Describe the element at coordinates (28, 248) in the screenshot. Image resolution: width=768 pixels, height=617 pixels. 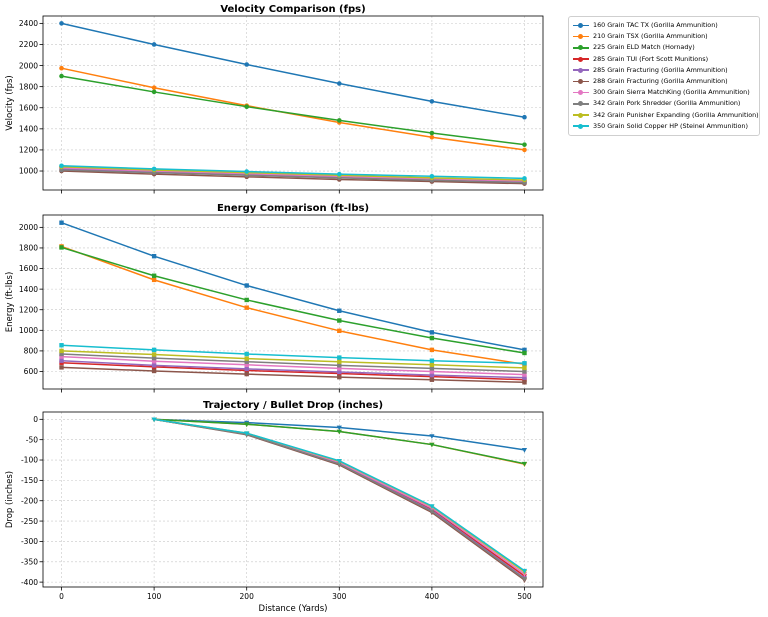
I see `y-tick-label: 1800` at that location.